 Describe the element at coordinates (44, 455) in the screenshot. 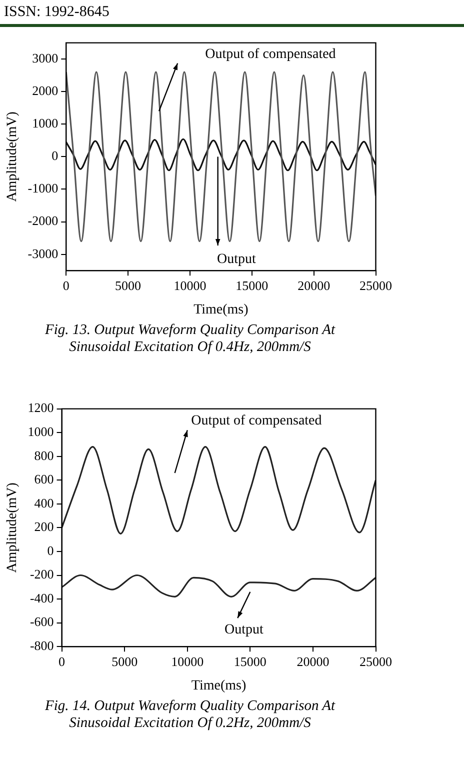

I see `y-tick-label: 800` at that location.